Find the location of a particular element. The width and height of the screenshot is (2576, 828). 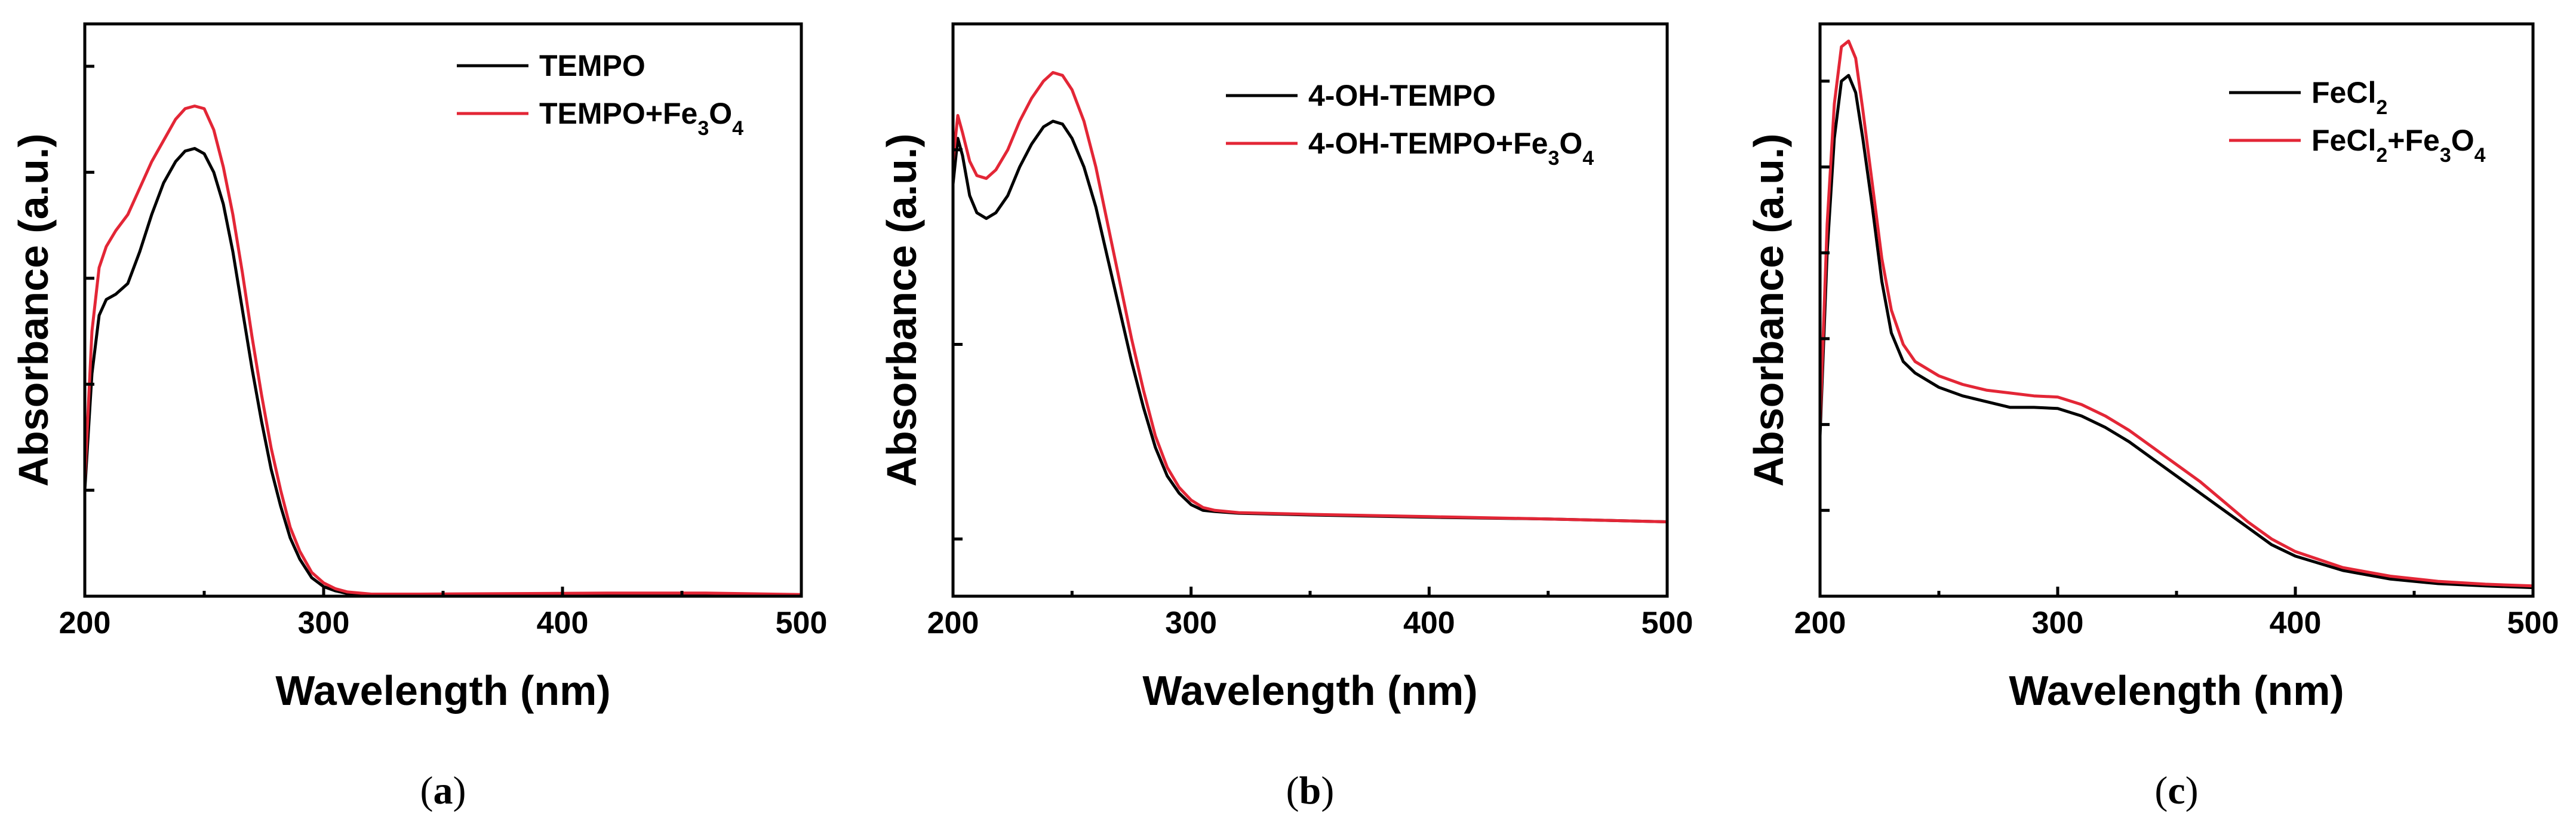

series-line-4-oh-tempo is located at coordinates (1310, 321).